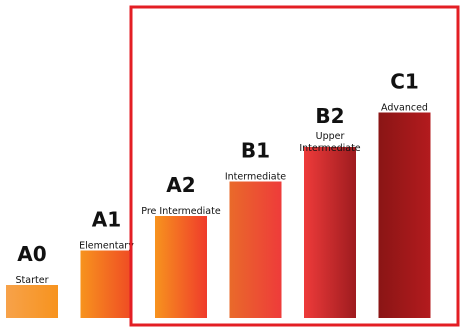 The width and height of the screenshot is (462, 329). I want to click on level-code-a0: A0, so click(31, 254).